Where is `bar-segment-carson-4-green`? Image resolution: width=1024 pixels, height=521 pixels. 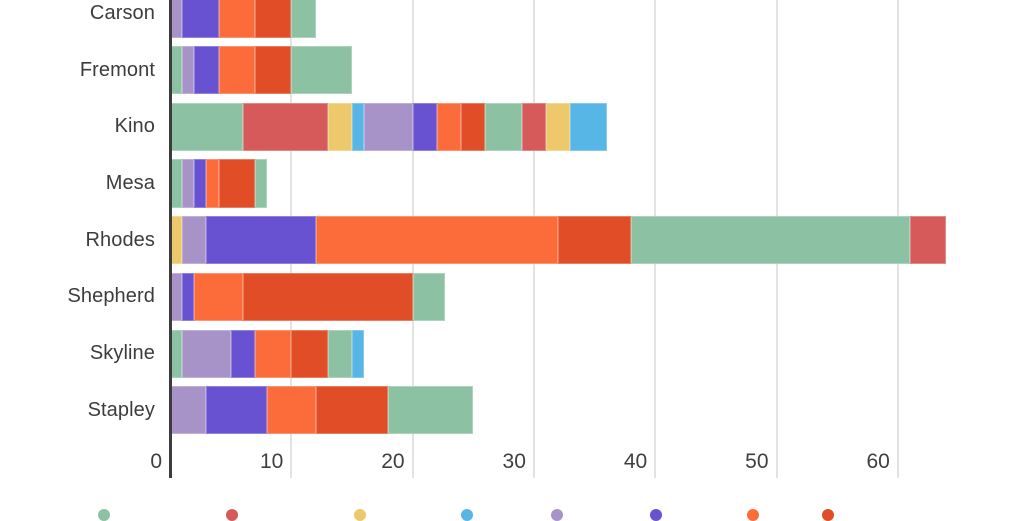
bar-segment-carson-4-green is located at coordinates (303, 19).